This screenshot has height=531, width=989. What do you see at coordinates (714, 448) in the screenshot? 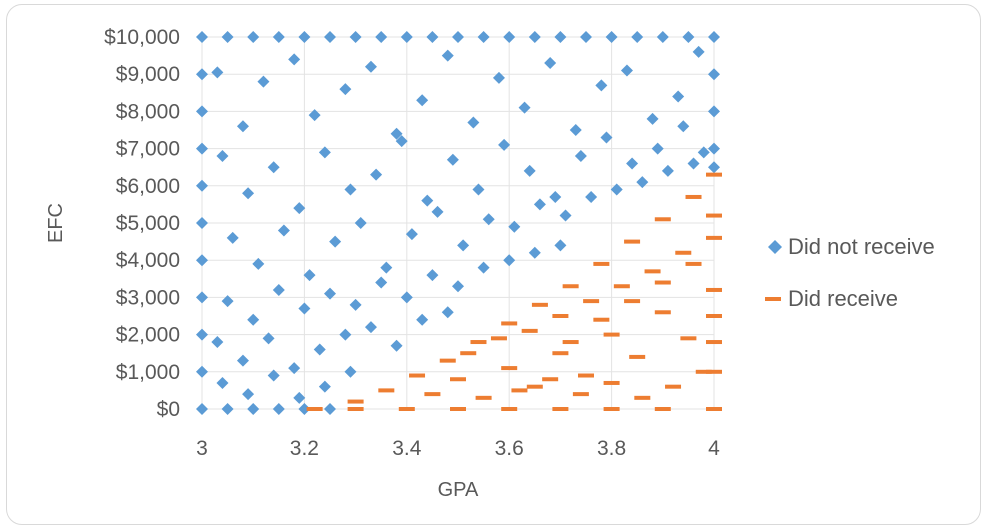
I see `x-tick-label: 4` at bounding box center [714, 448].